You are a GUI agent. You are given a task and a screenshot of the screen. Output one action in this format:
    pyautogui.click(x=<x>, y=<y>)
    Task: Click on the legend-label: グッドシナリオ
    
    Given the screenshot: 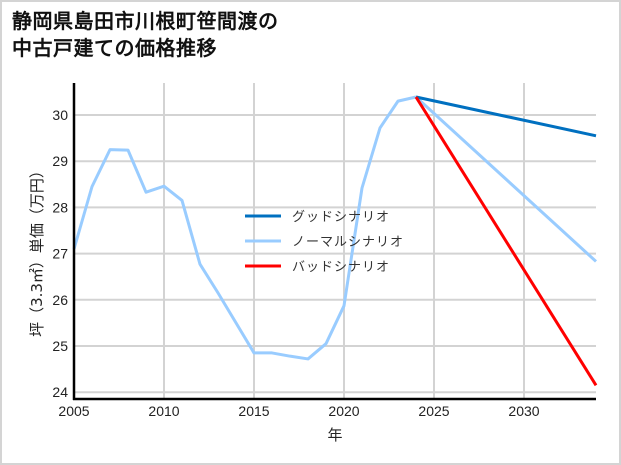 What is the action you would take?
    pyautogui.click(x=341, y=217)
    